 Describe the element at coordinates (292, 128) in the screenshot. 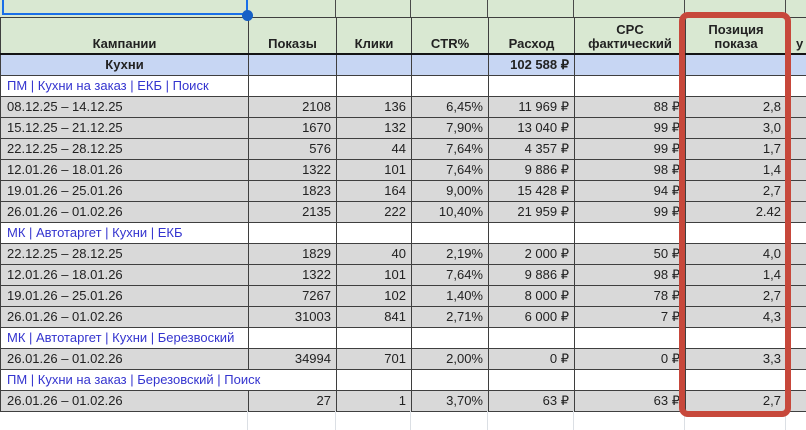

I see `cell-impressions: 1670` at that location.